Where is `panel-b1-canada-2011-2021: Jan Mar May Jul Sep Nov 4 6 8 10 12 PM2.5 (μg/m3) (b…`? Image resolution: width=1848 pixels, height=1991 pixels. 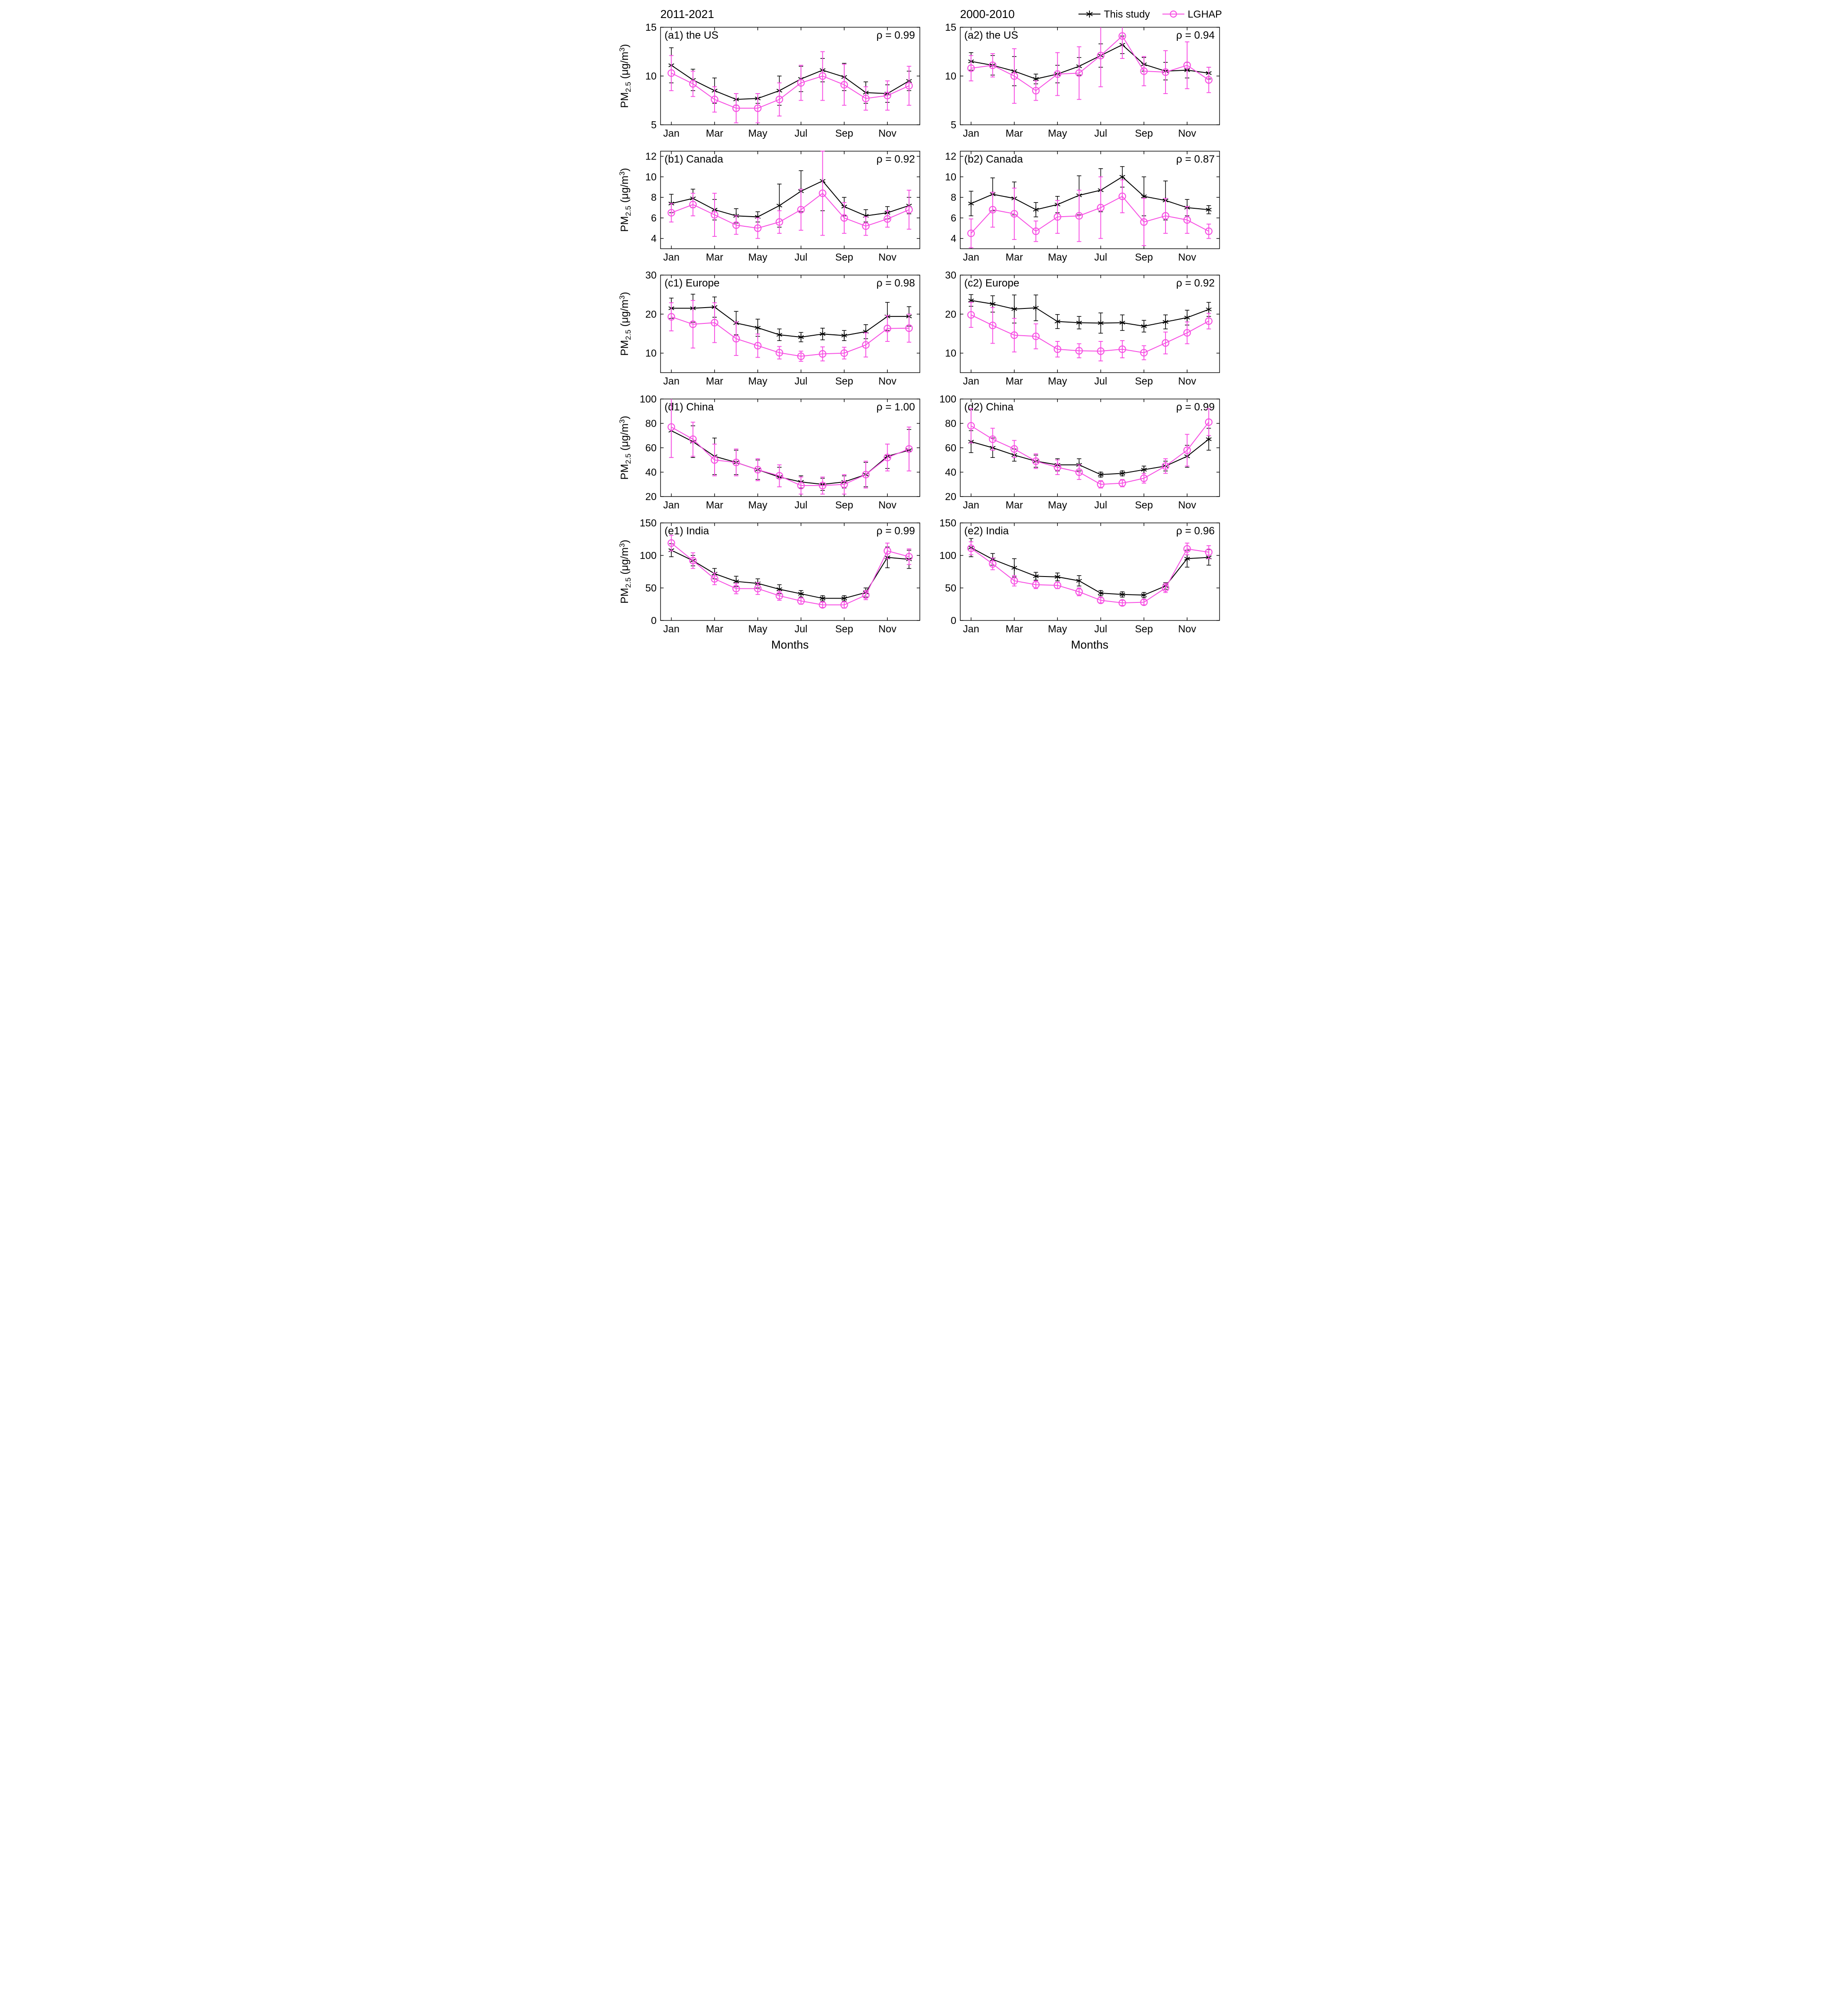 panel-b1-canada-2011-2021: Jan Mar May Jul Sep Nov 4 6 8 10 12 PM2.5 (μg/m3) (b… is located at coordinates (770, 206).